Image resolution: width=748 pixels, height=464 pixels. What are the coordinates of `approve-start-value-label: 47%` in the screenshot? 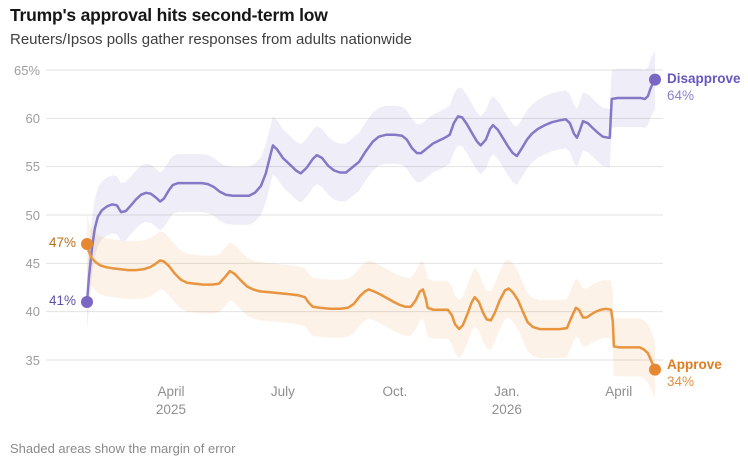 It's located at (62, 242).